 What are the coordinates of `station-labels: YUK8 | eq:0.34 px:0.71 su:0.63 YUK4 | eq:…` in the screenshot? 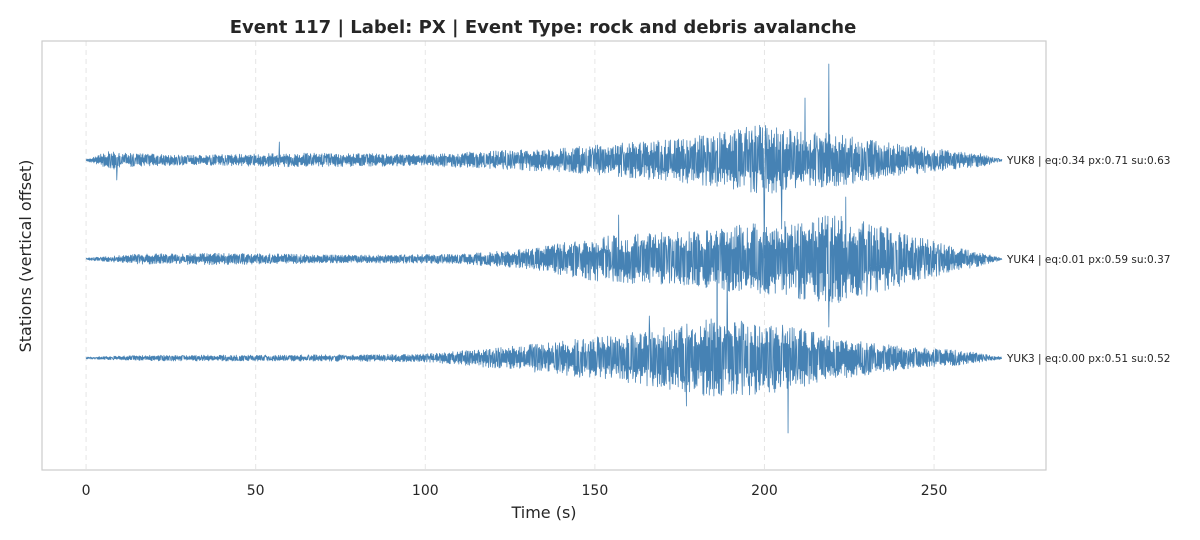 It's located at (1088, 260).